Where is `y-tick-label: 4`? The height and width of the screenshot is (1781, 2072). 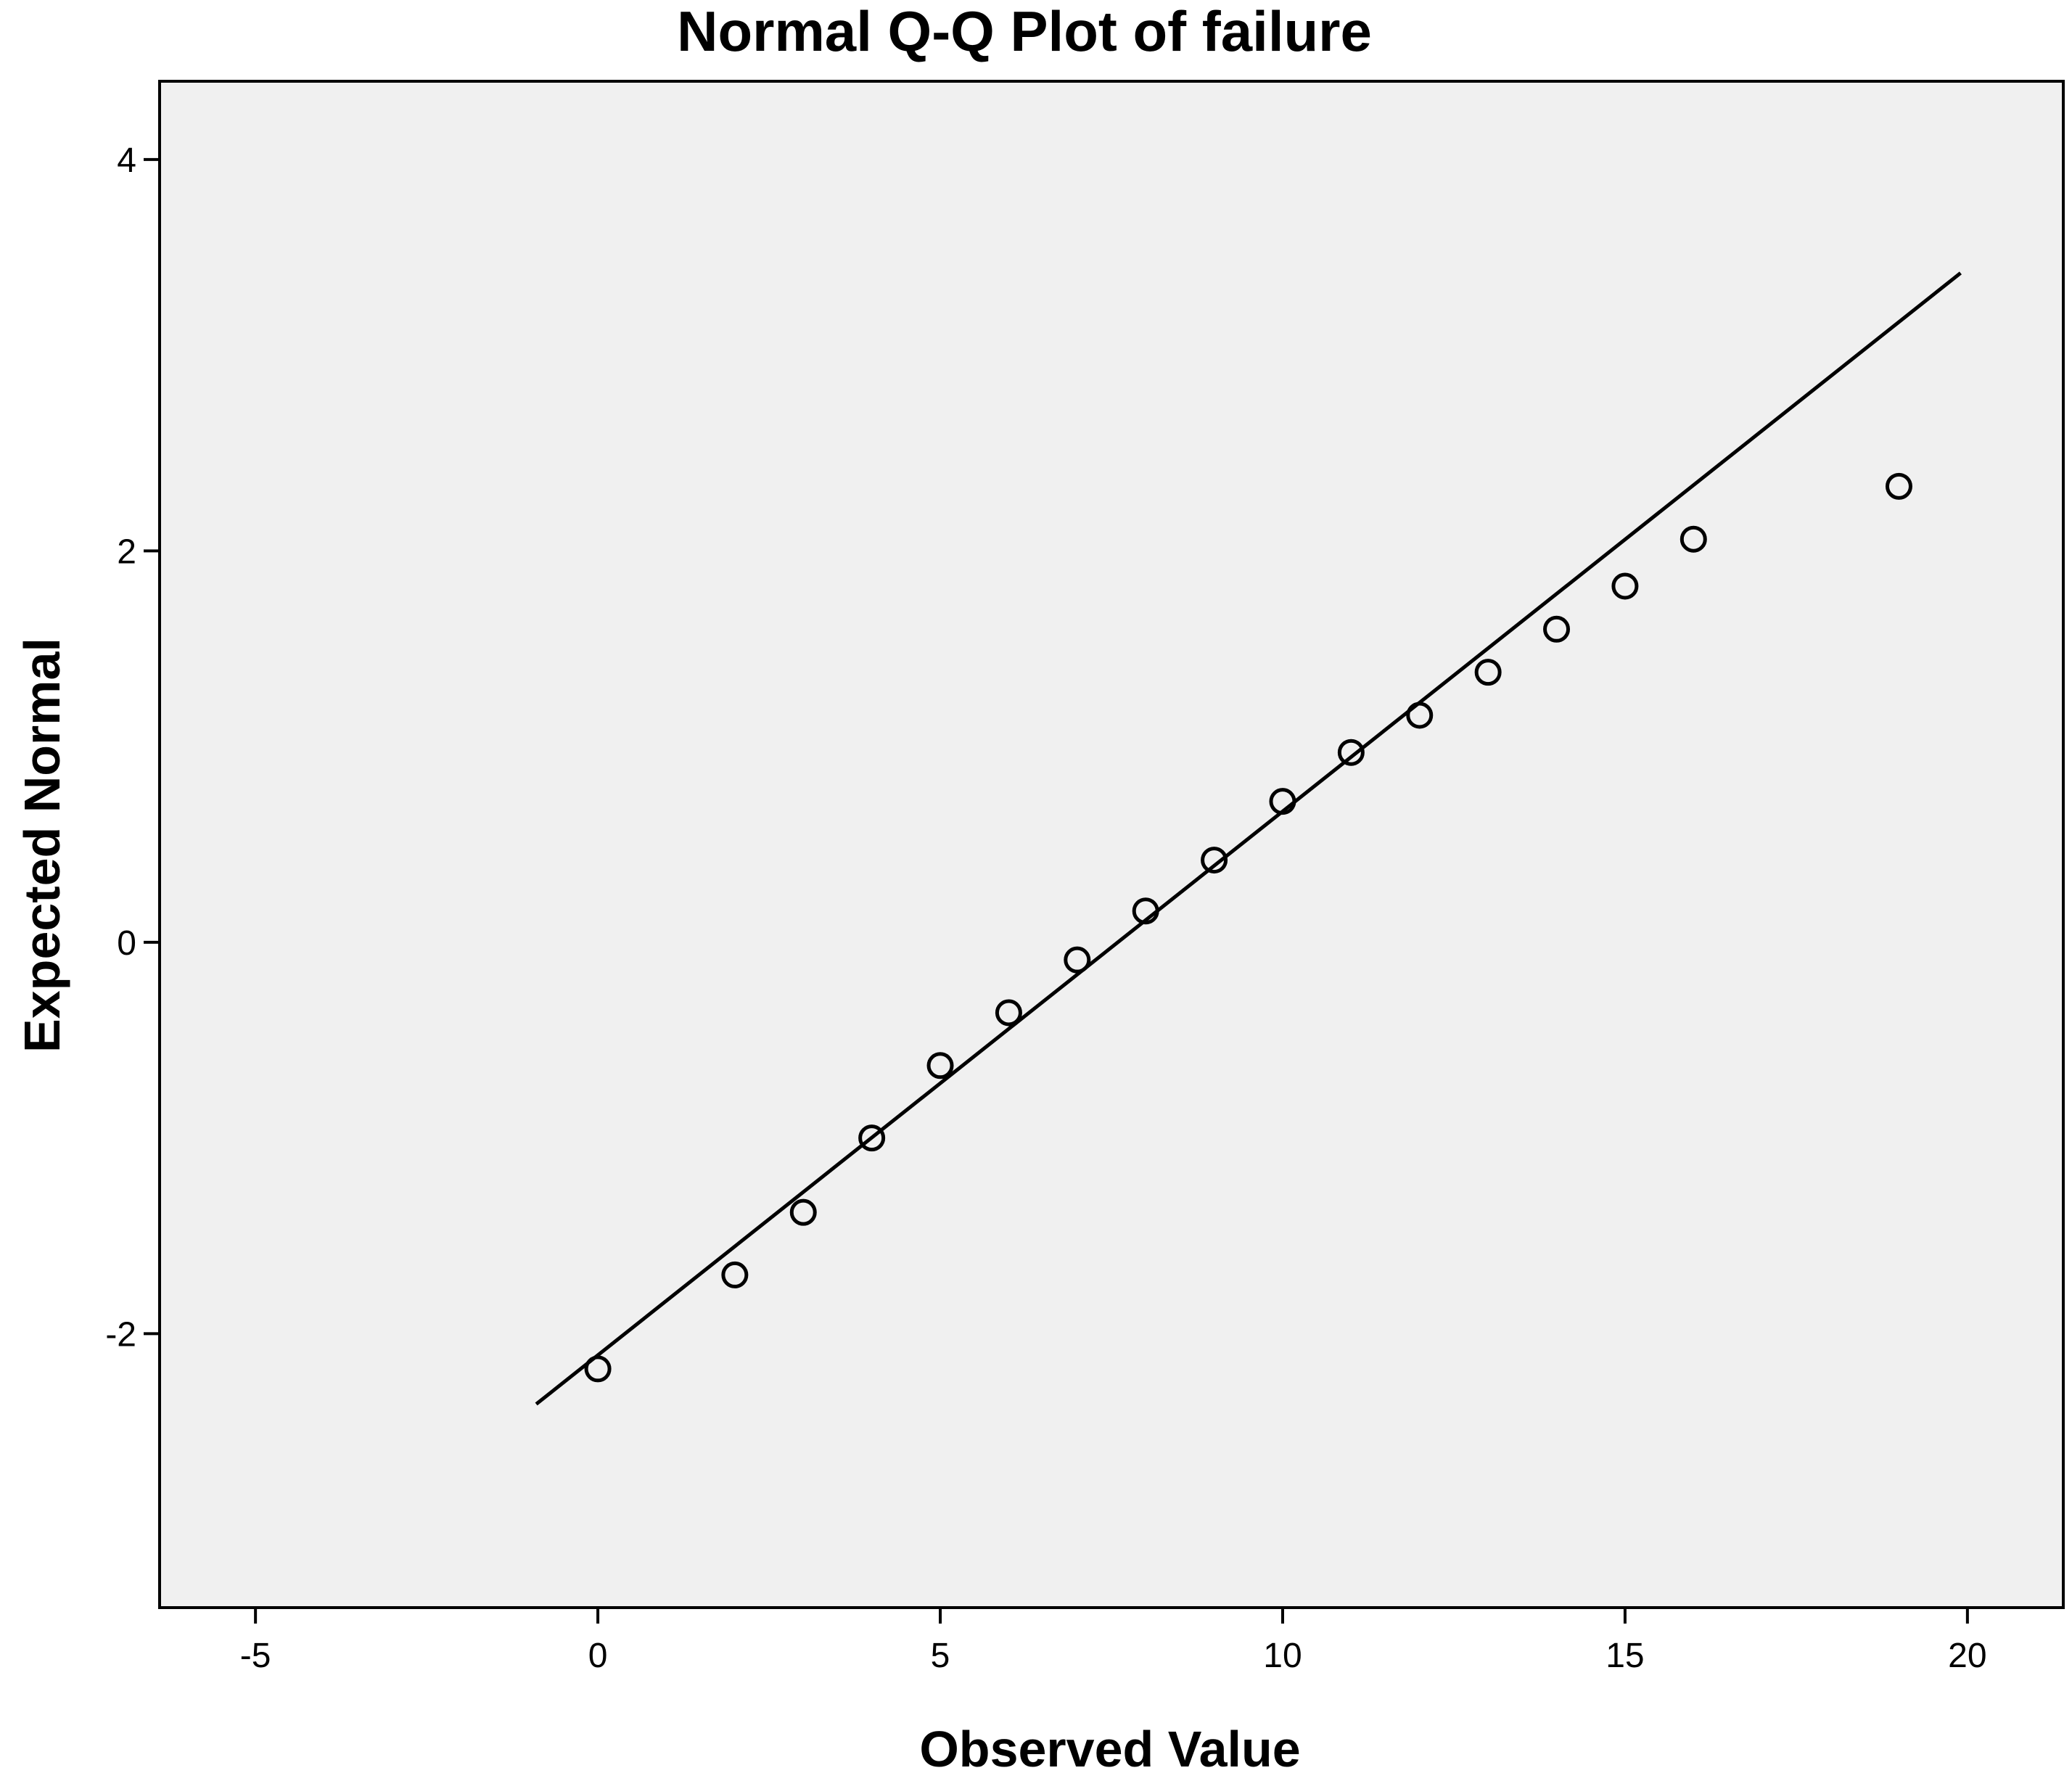
y-tick-label: 4 is located at coordinates (126, 160).